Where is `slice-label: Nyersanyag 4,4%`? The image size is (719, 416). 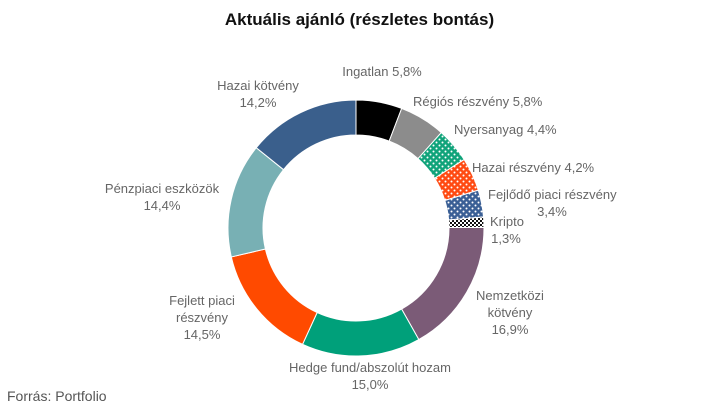 slice-label: Nyersanyag 4,4% is located at coordinates (505, 129).